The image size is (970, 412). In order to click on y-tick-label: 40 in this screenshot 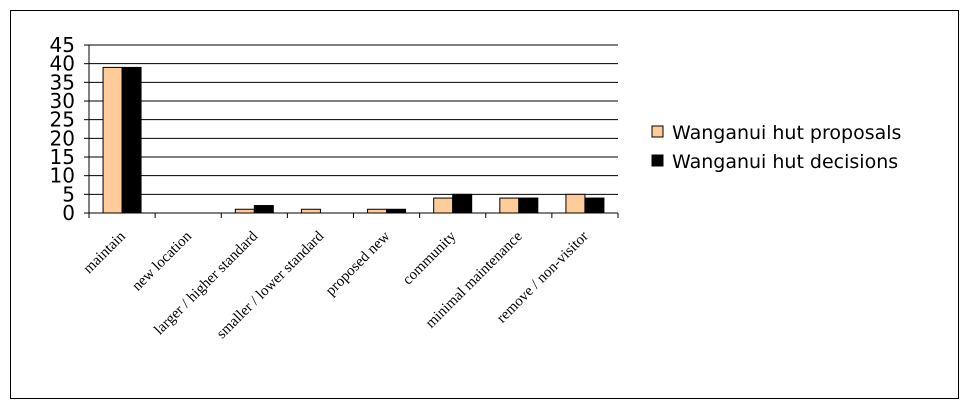, I will do `click(62, 64)`.